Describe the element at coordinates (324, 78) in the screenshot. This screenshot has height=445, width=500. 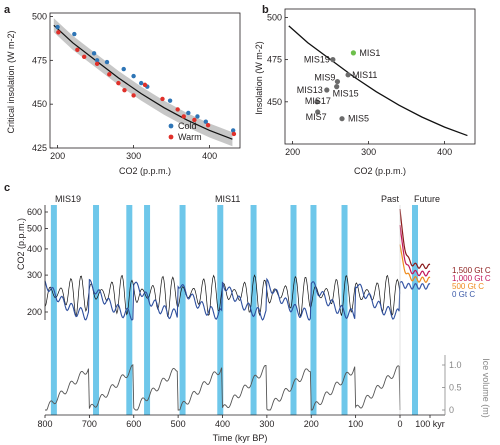
I see `panel-b-label-mis9: MIS9` at that location.